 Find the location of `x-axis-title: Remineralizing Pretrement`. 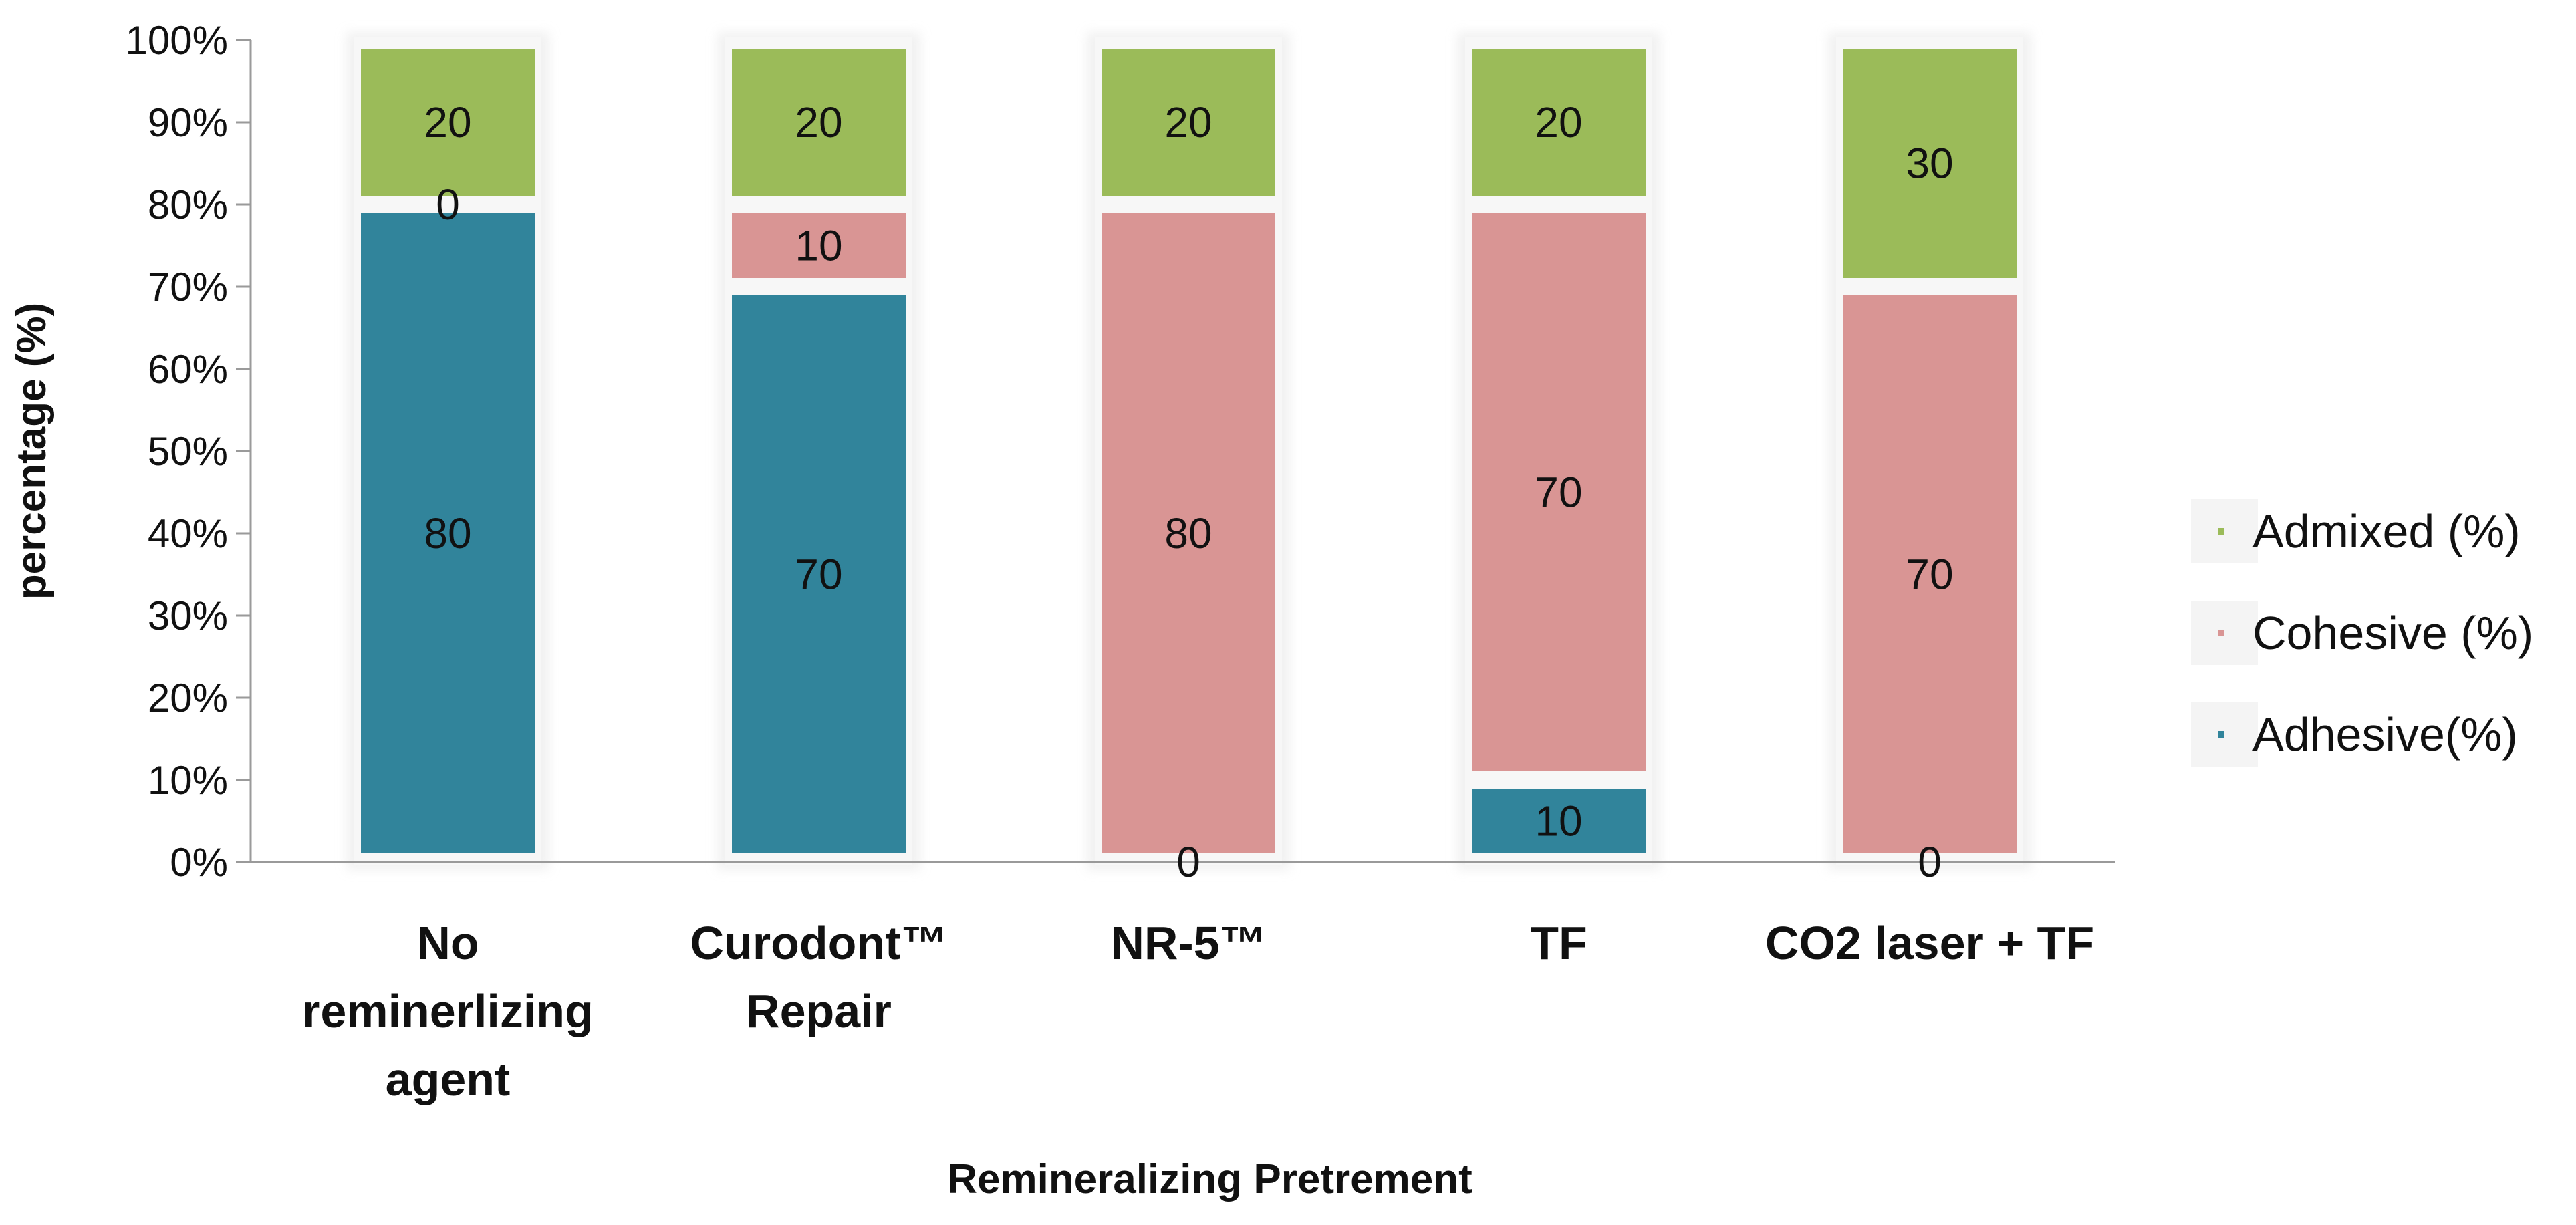

x-axis-title: Remineralizing Pretrement is located at coordinates (1209, 1179).